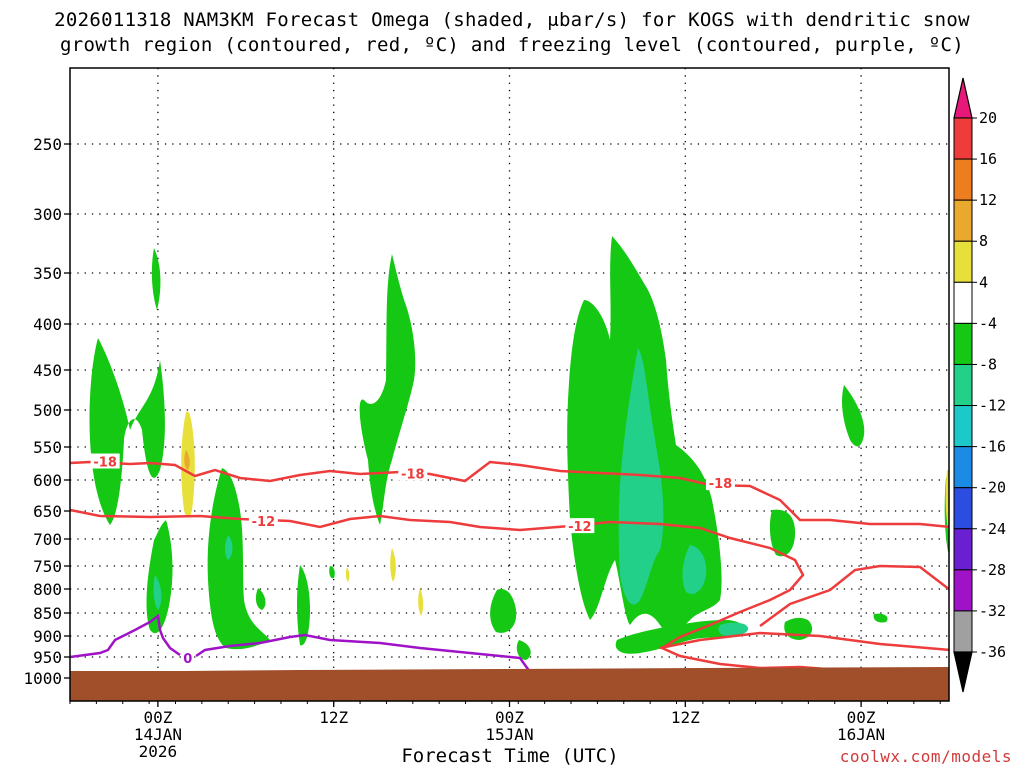  What do you see at coordinates (509, 494) in the screenshot?
I see `contour-minus18` at bounding box center [509, 494].